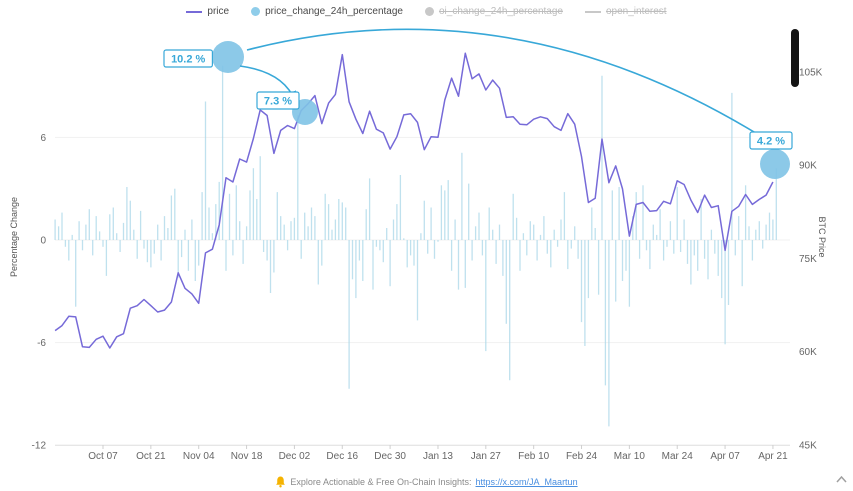 The width and height of the screenshot is (853, 491). I want to click on footer-link: https://x.com/JA_Maartun, so click(526, 482).